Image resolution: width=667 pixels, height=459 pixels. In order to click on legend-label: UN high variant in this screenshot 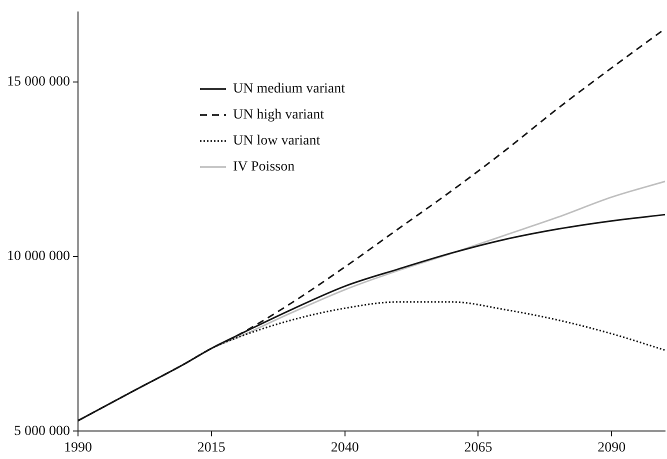, I will do `click(278, 115)`.